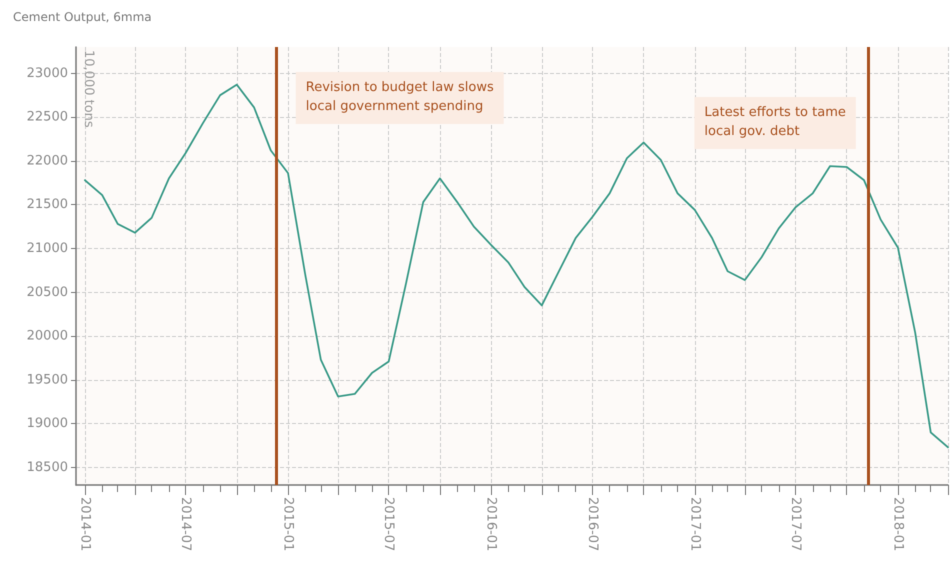 The height and width of the screenshot is (572, 950). I want to click on x-tick-label: 2017-01, so click(694, 524).